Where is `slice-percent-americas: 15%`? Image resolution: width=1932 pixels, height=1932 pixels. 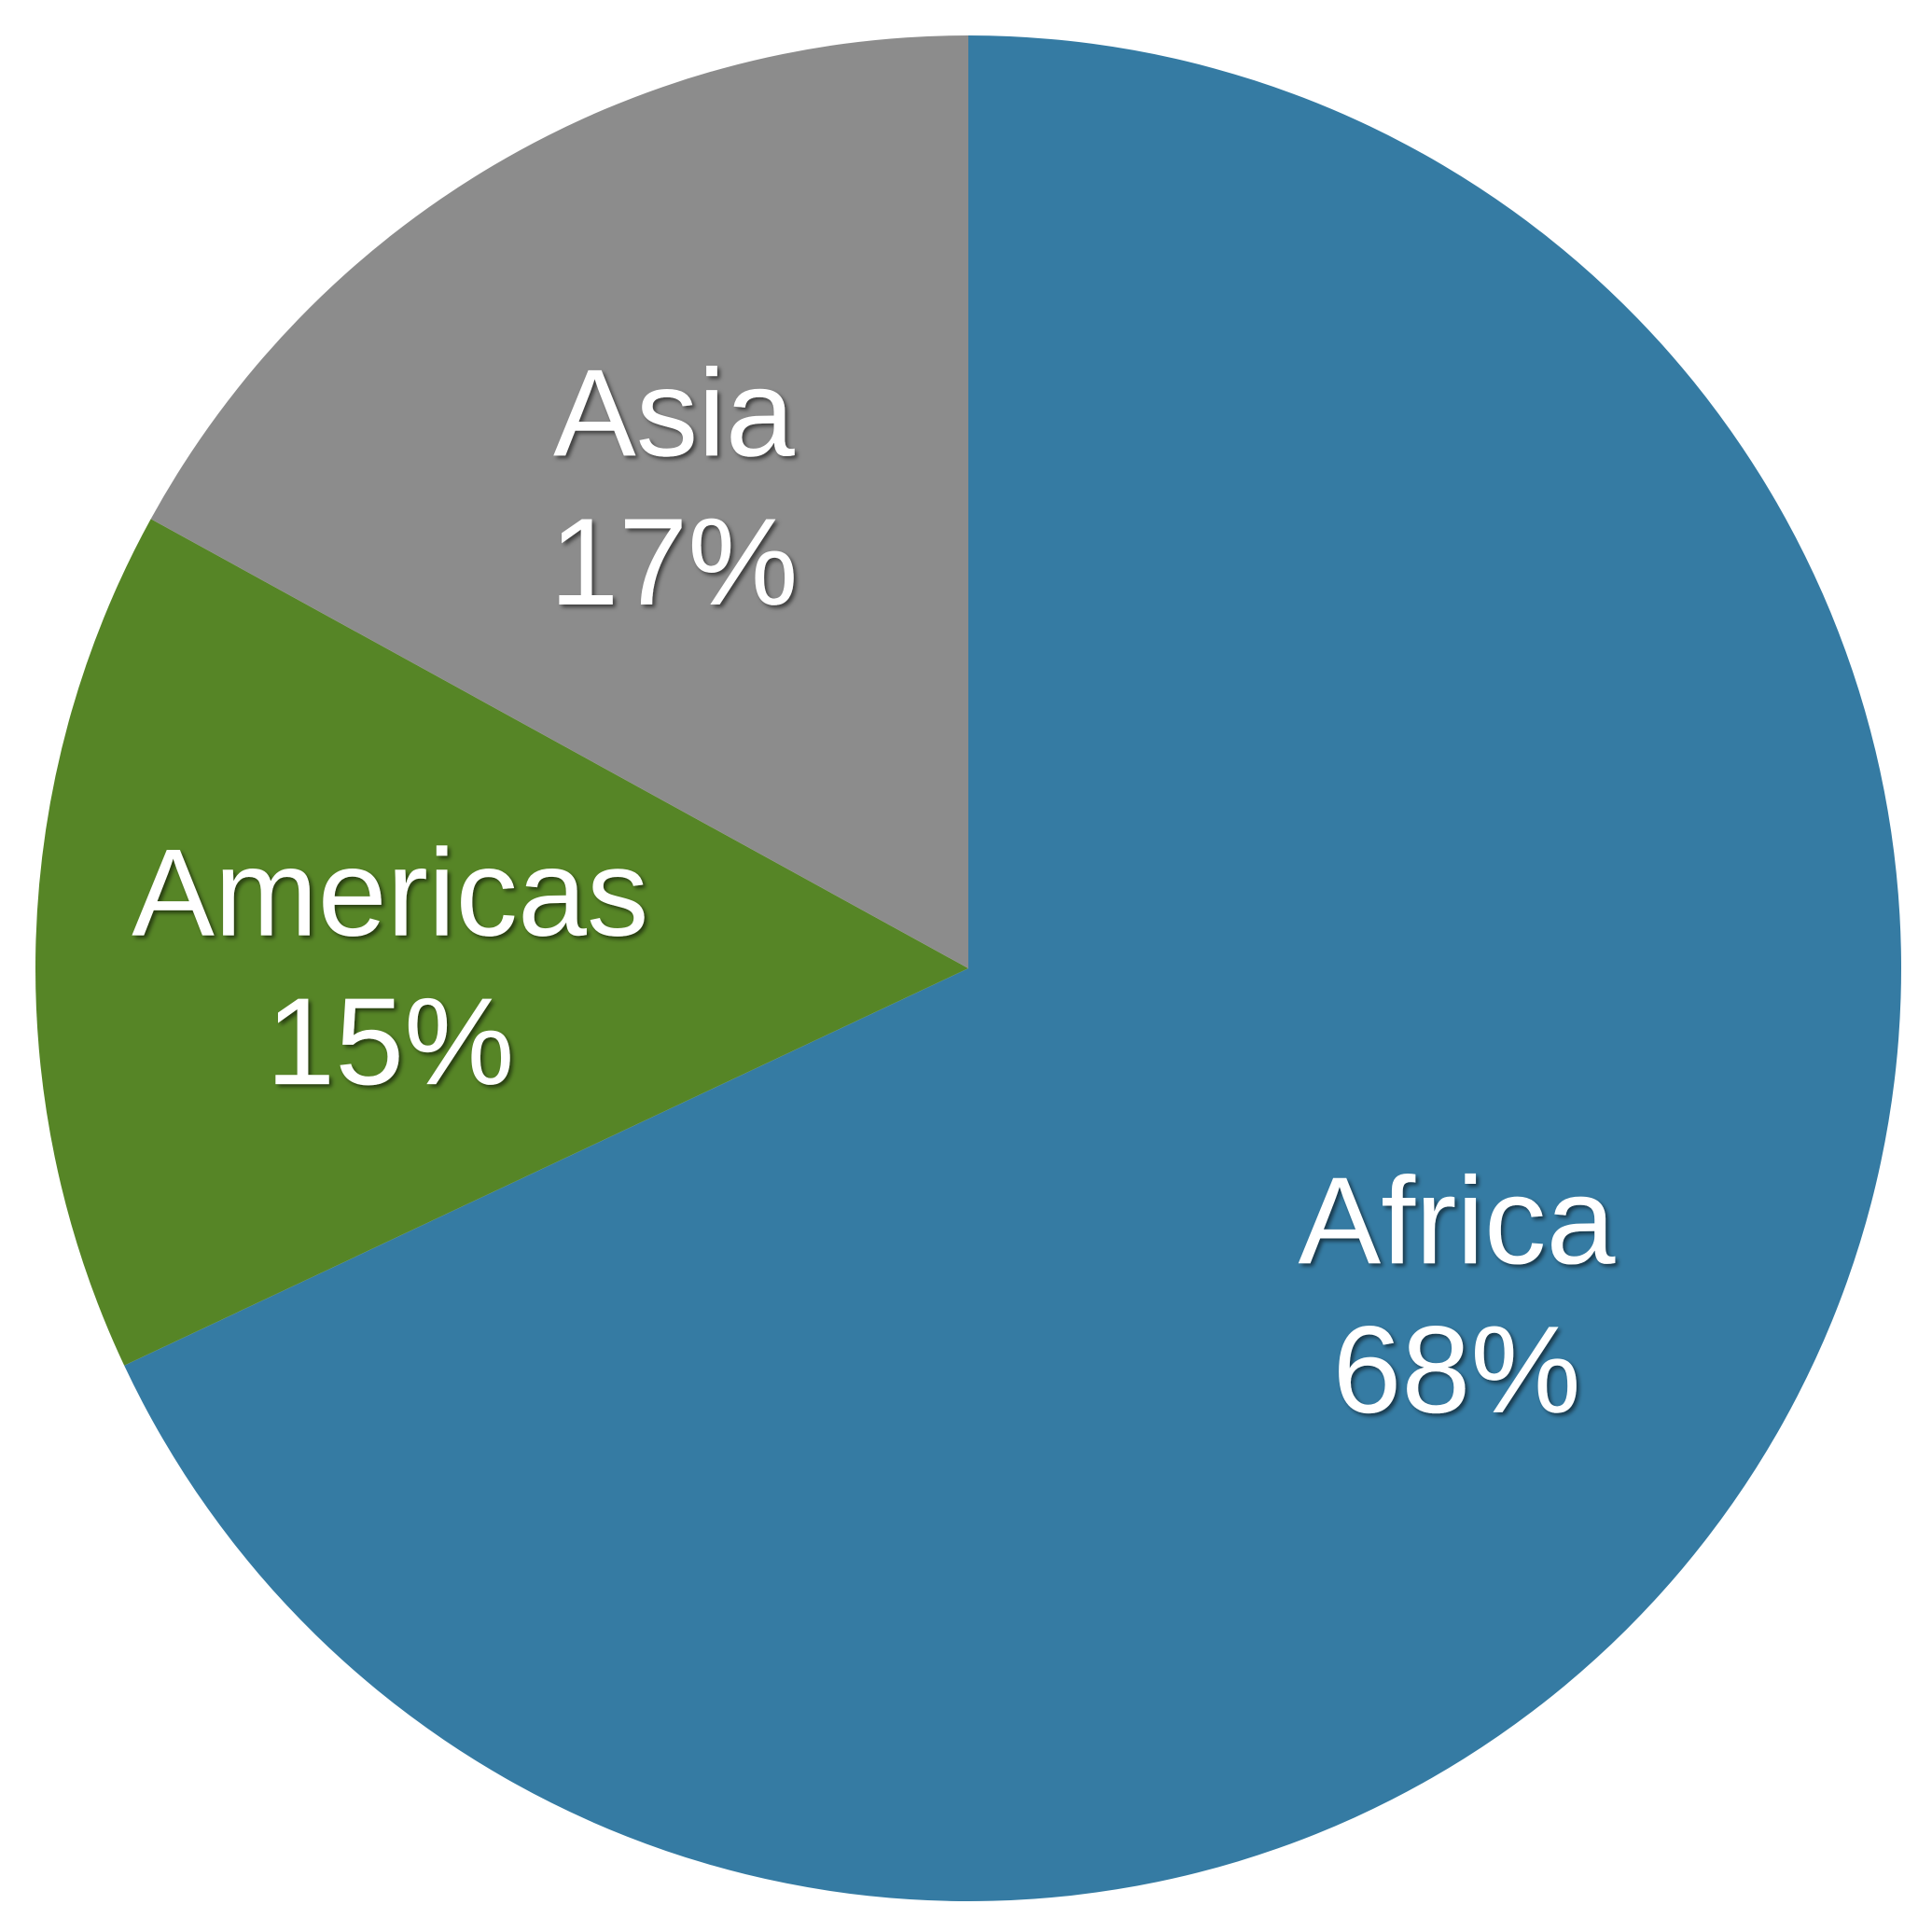
slice-percent-americas: 15% is located at coordinates (390, 1042).